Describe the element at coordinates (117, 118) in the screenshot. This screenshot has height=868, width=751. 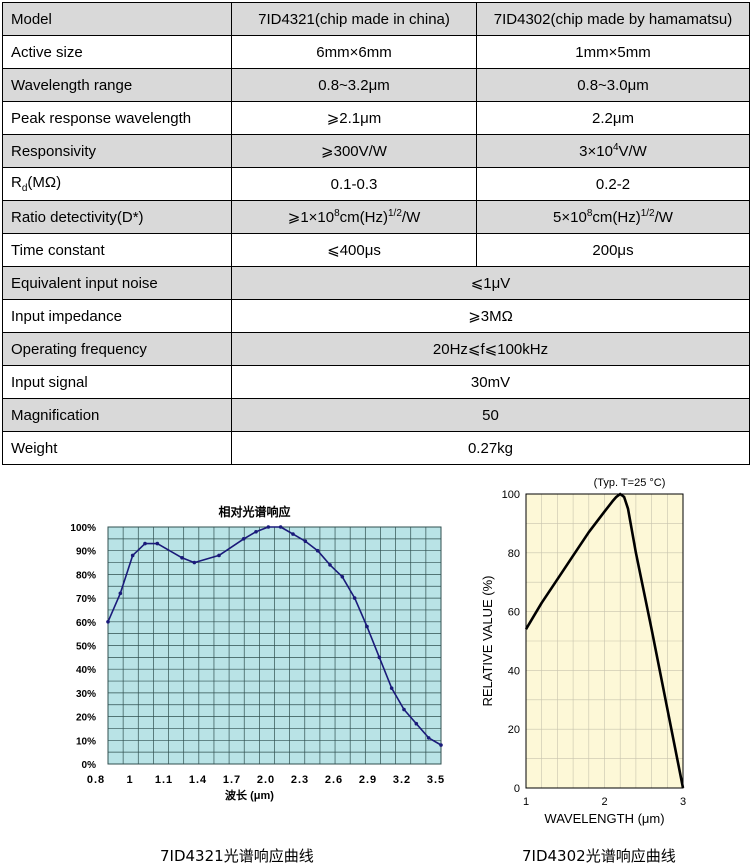
I see `row-label: Peak response wavelength` at that location.